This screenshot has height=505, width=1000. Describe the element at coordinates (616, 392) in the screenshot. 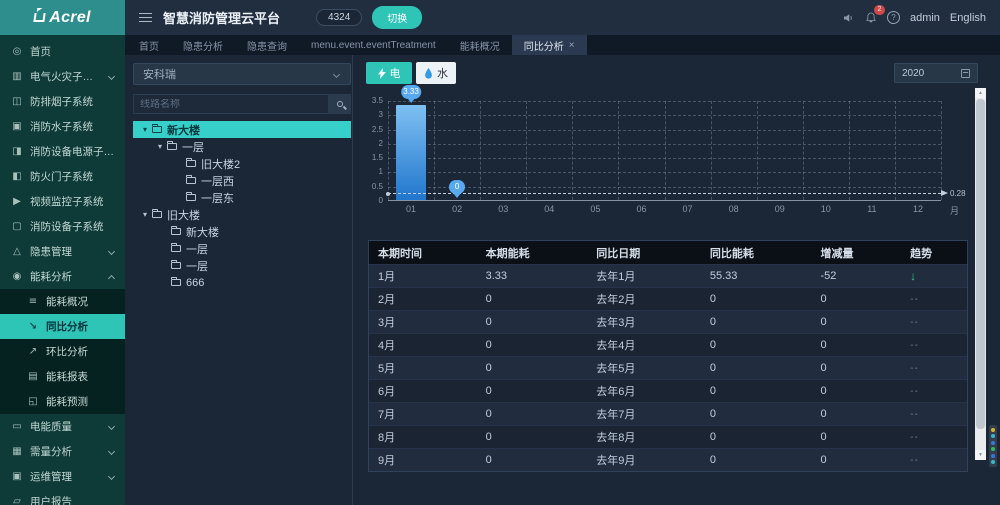

I see `table-cell: 去年6月` at that location.